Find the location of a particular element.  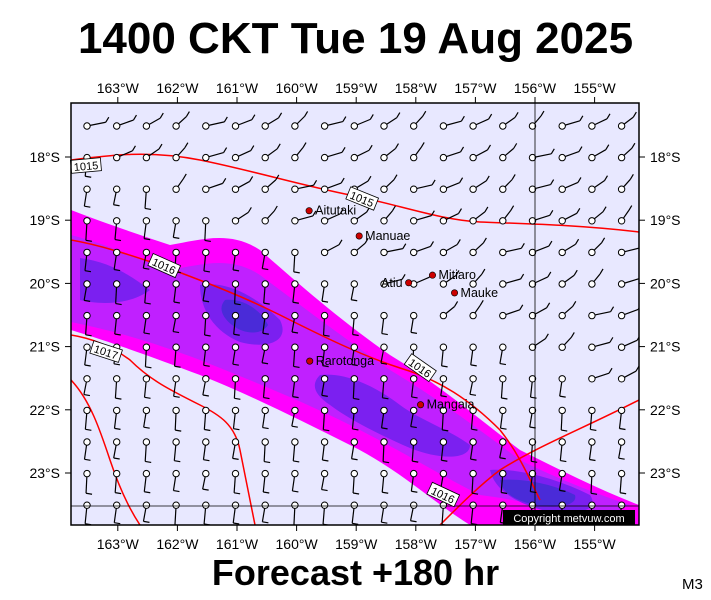

lon-label-top: 156°W is located at coordinates (535, 88).